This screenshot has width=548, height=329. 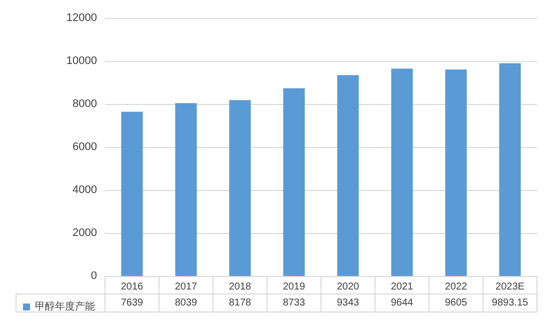 What do you see at coordinates (456, 303) in the screenshot?
I see `data-label: 9605` at bounding box center [456, 303].